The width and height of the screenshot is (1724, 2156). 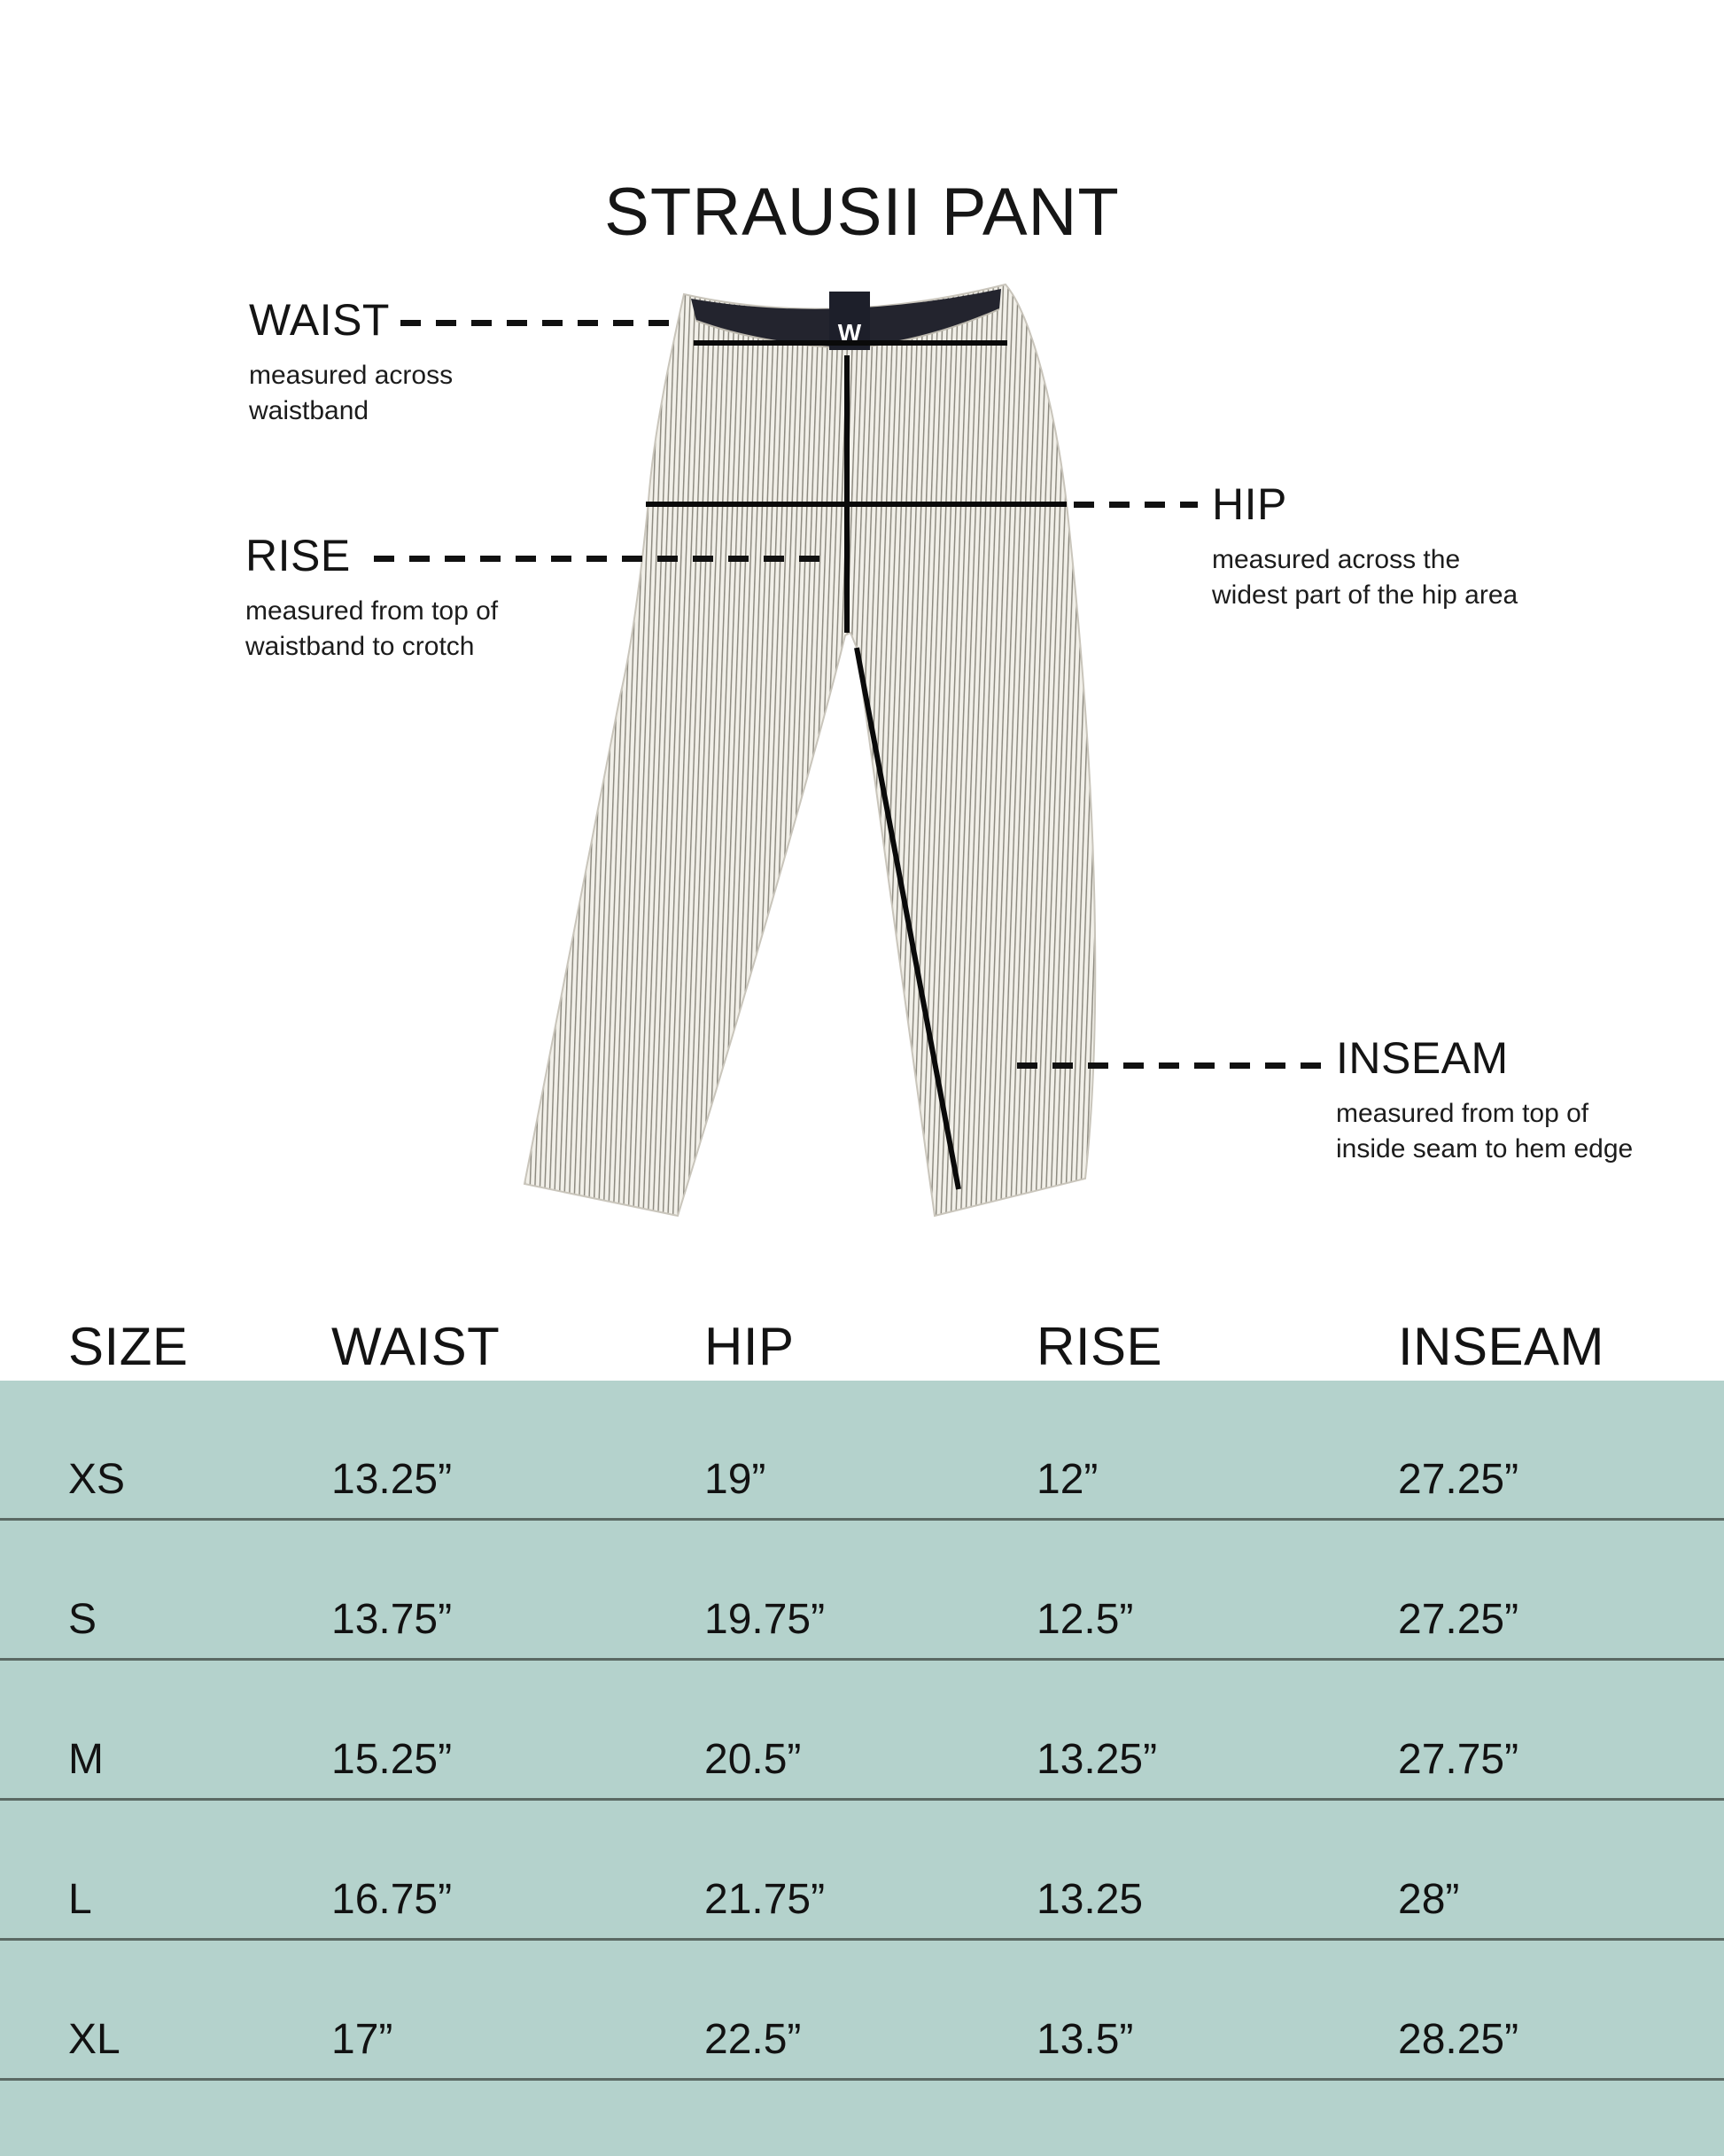 What do you see at coordinates (862, 1451) in the screenshot?
I see `table-row-xs: XS 13.25” 19” 12” 27.25”` at bounding box center [862, 1451].